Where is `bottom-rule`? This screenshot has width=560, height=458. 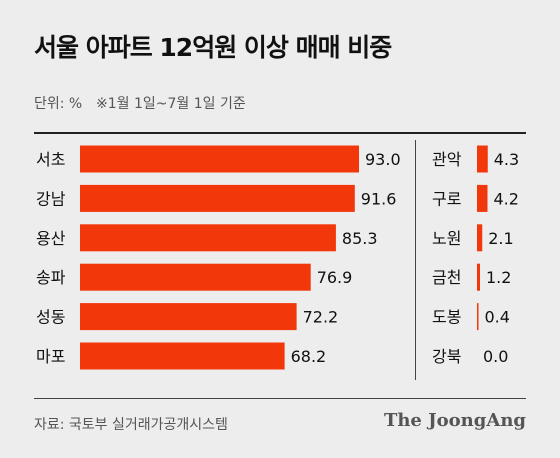 bottom-rule is located at coordinates (280, 398).